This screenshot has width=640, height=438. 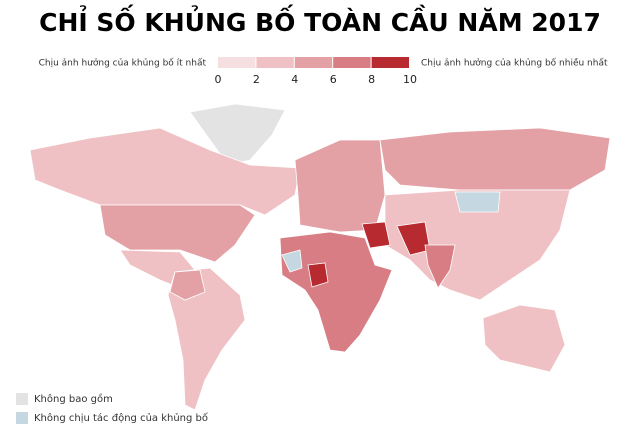 What do you see at coordinates (320, 20) in the screenshot?
I see `title: CHỈ SỐ KHỦNG BỐ TOÀN CẦU NĂM 2017` at bounding box center [320, 20].